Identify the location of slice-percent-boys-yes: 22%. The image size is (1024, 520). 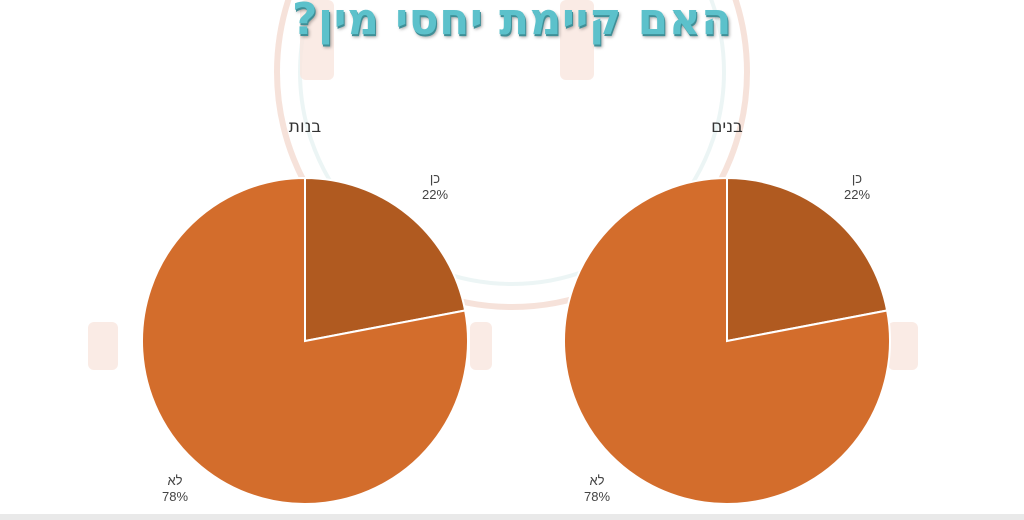
(857, 194).